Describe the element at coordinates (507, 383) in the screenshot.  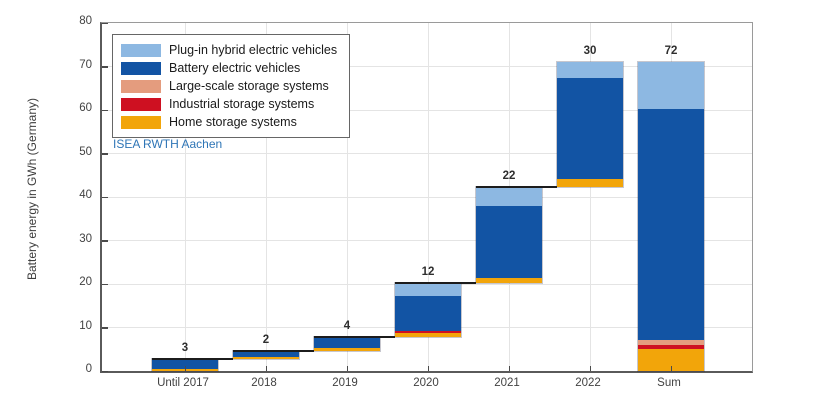
I see `x-tick-label-2021: 2021` at that location.